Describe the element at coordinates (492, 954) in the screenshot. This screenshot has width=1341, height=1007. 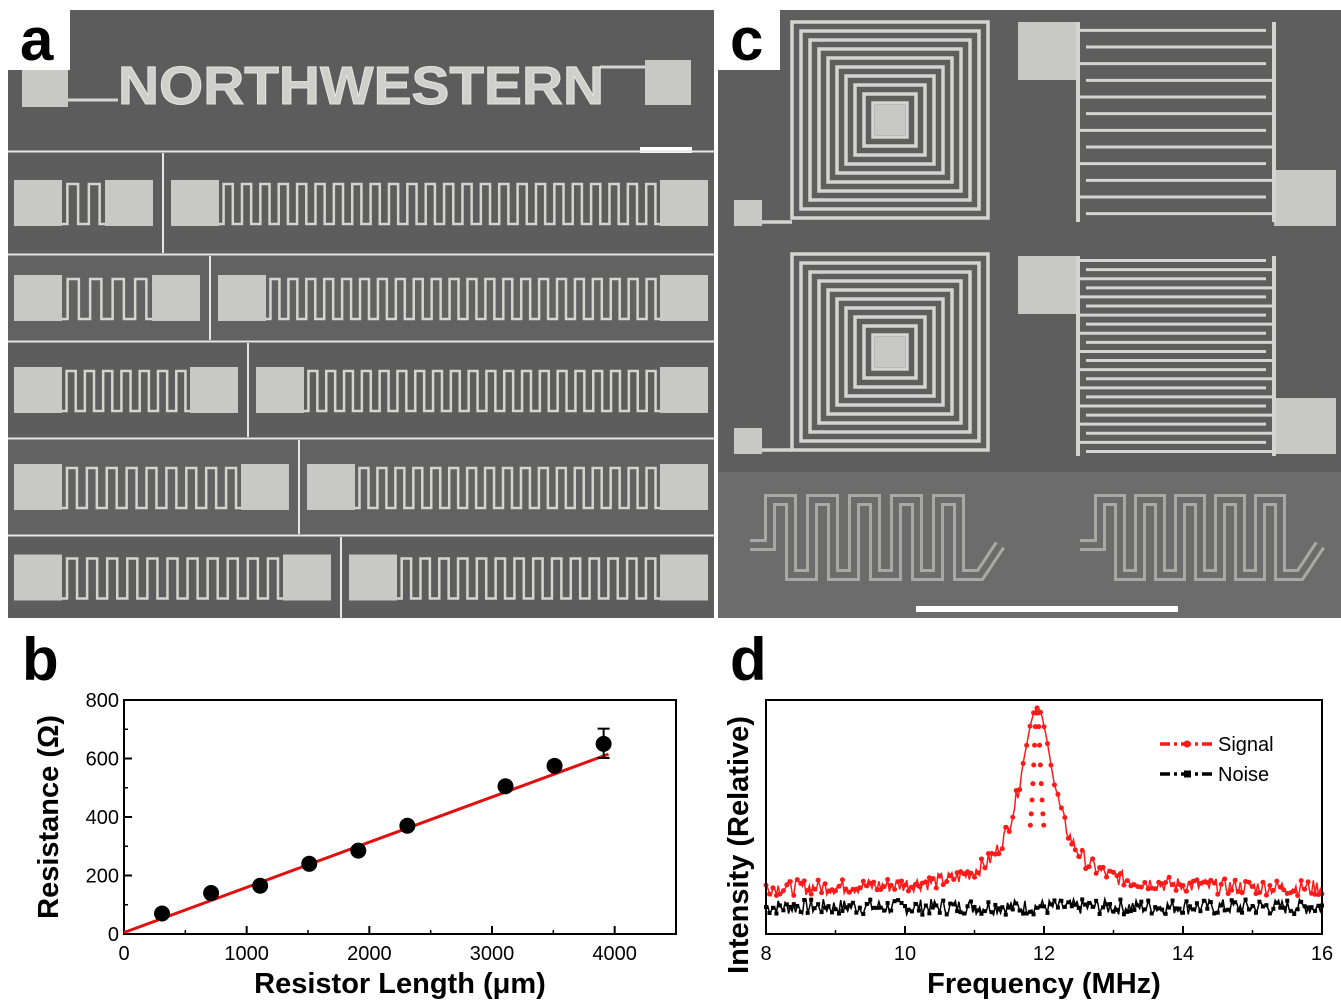
I see `x-tick-label: 3000` at that location.